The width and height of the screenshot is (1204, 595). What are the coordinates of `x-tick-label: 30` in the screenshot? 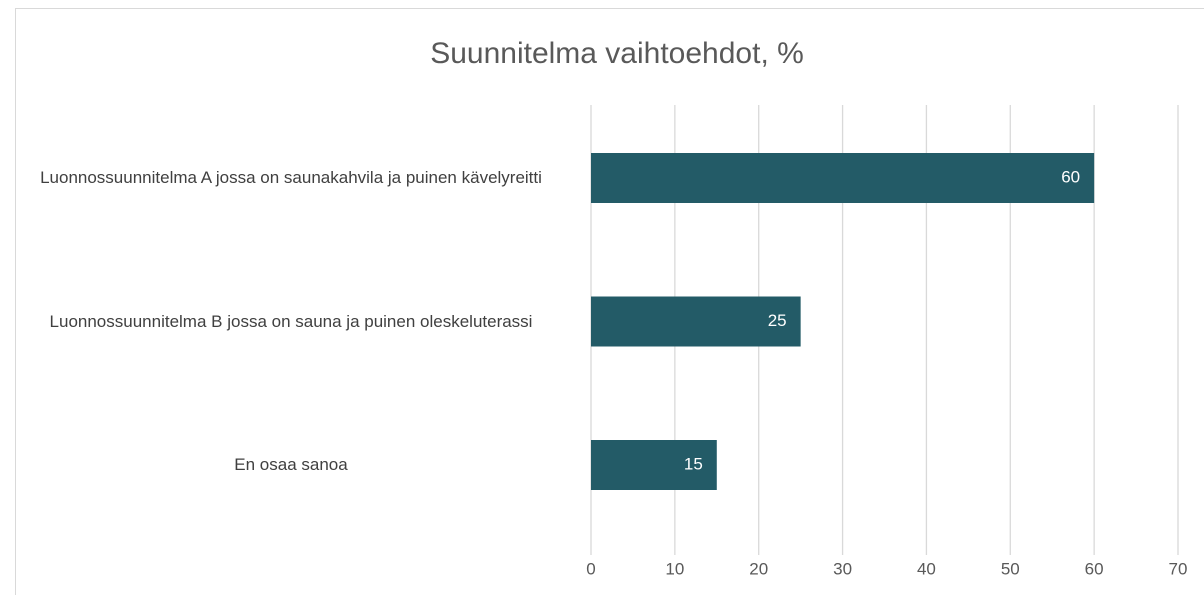 It's located at (842, 568).